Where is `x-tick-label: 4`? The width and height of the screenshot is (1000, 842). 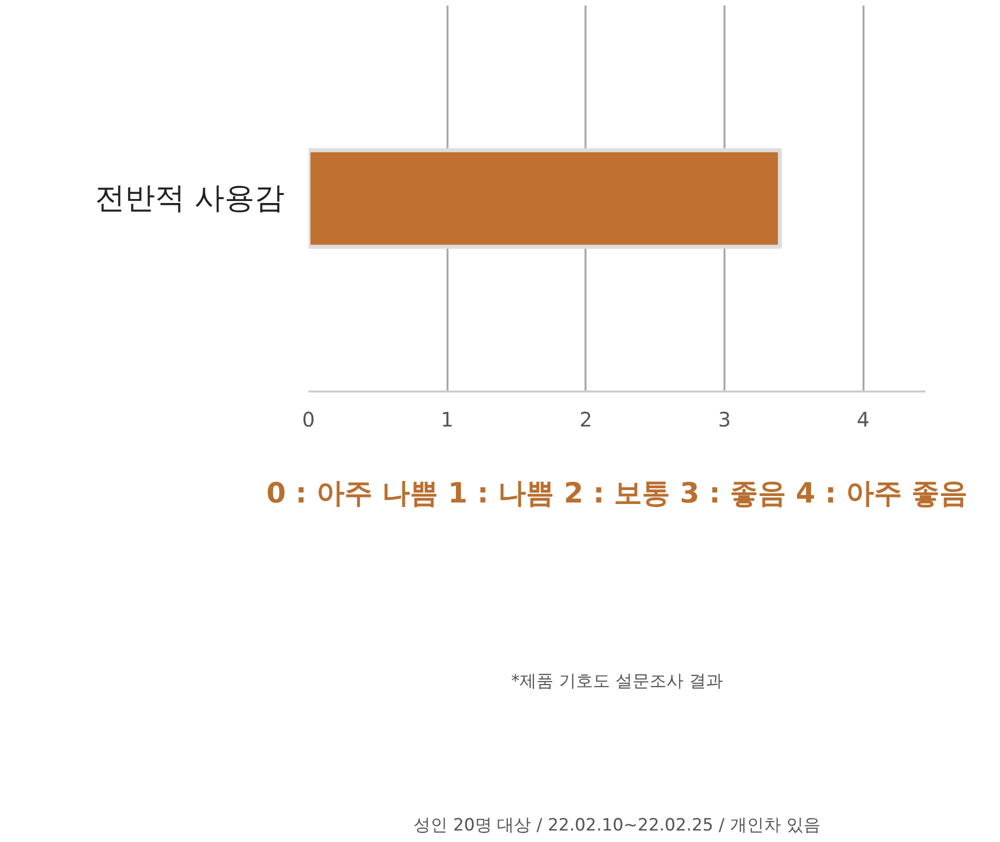 x-tick-label: 4 is located at coordinates (863, 420).